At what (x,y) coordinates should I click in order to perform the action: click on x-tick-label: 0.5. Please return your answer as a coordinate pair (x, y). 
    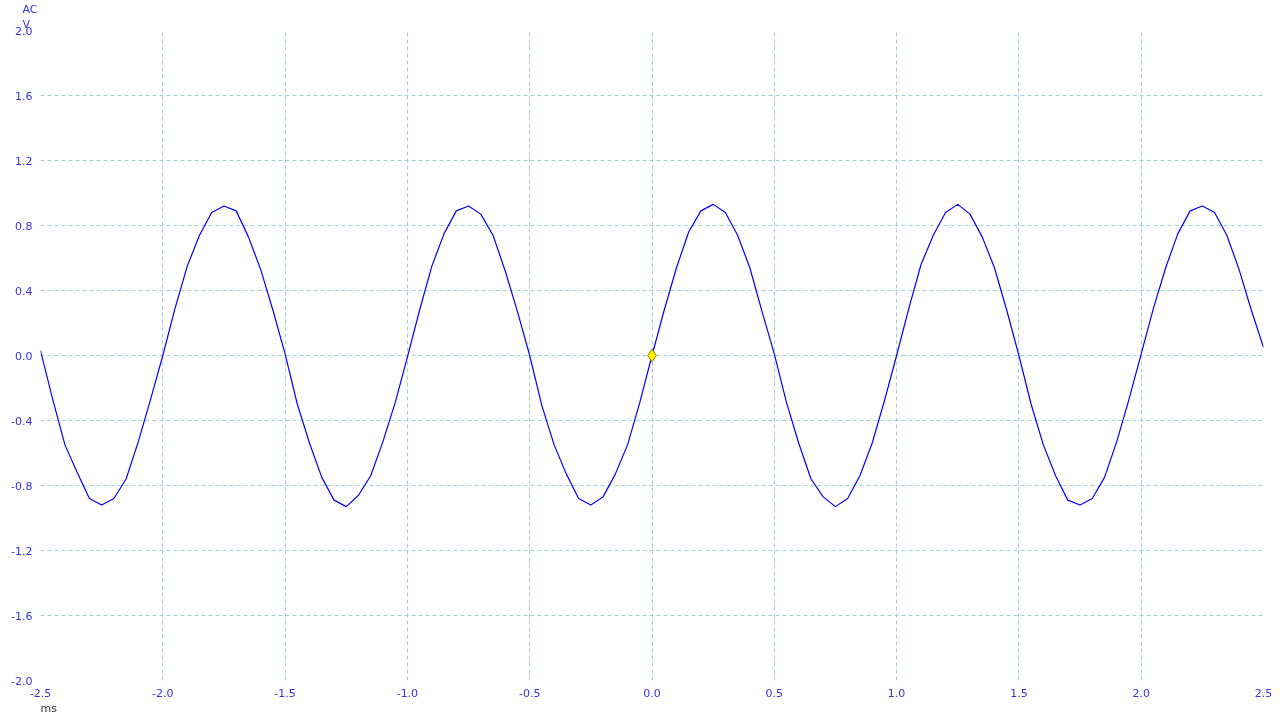
    Looking at the image, I should click on (774, 693).